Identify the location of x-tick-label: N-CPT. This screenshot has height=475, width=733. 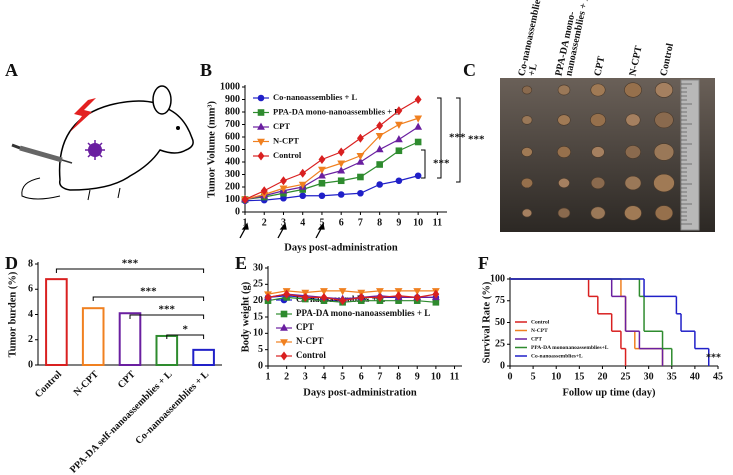
(87, 384).